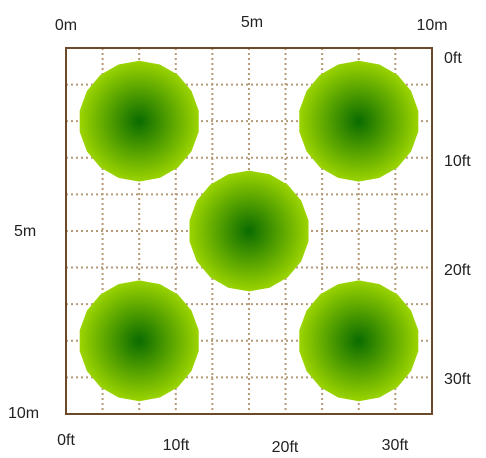  I want to click on imperial-label-right-30: 30ft, so click(457, 379).